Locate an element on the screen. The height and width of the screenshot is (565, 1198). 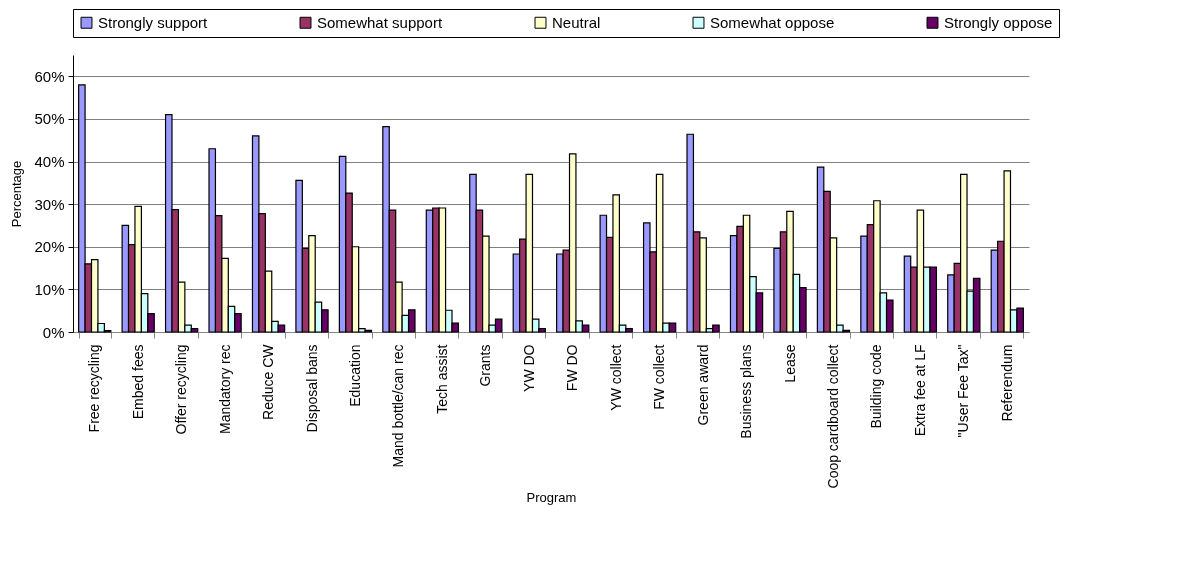
x-tick-label: FW DO is located at coordinates (572, 368).